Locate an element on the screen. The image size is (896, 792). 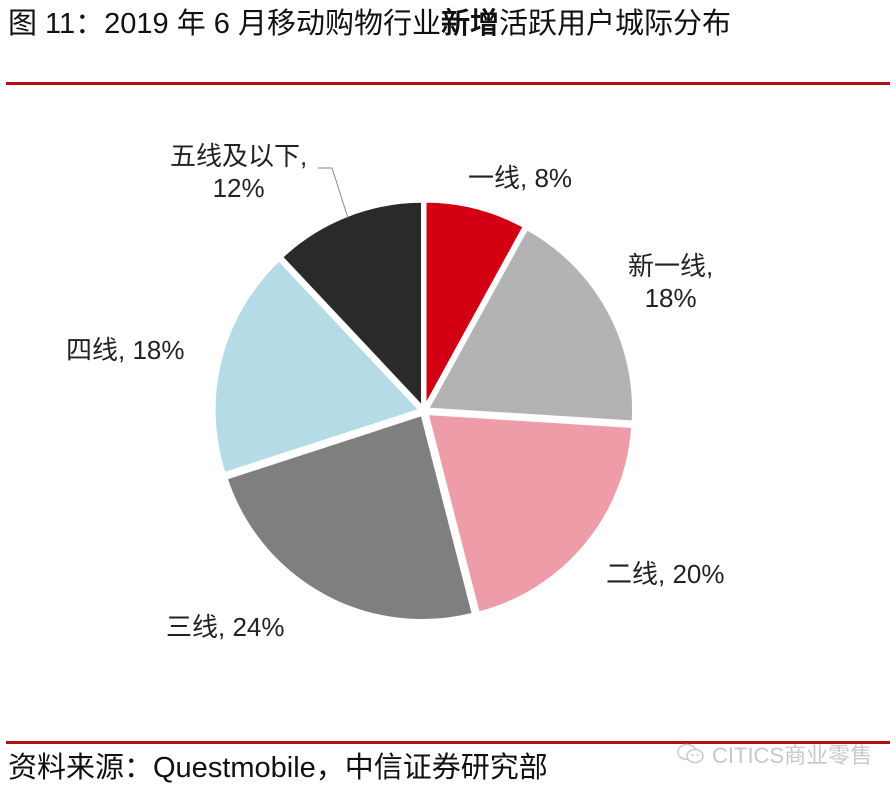
leader-line is located at coordinates (333, 193).